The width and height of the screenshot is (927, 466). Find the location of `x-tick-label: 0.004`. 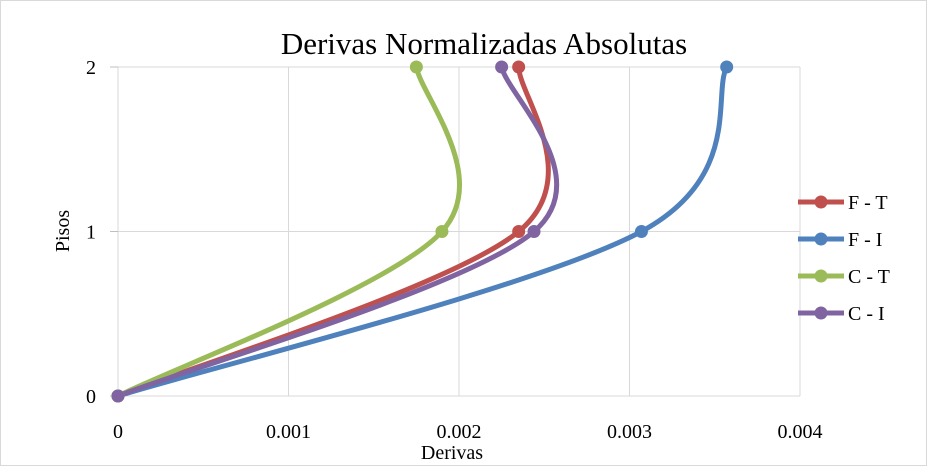

x-tick-label: 0.004 is located at coordinates (800, 432).